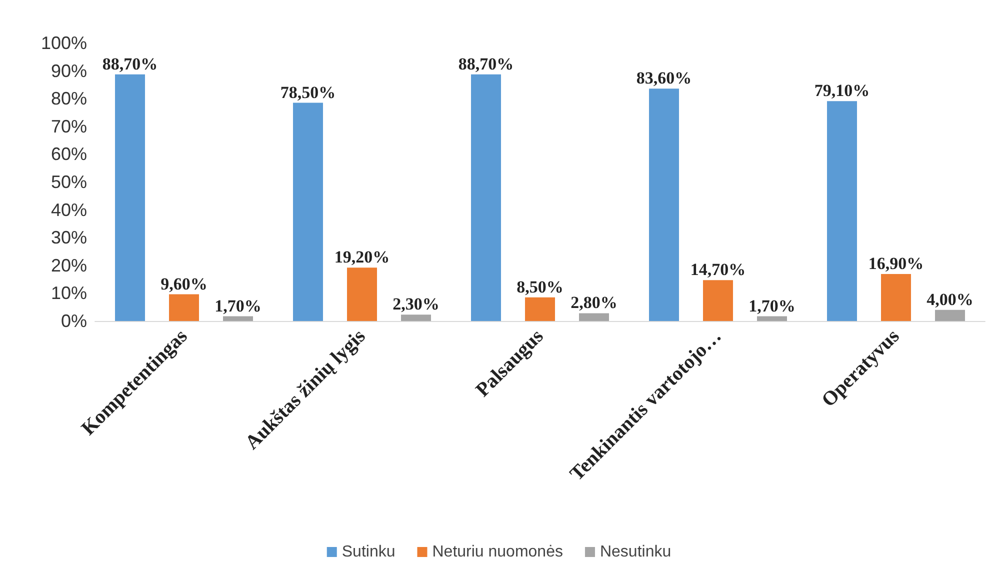  I want to click on y-tick-label: 100%, so click(63, 43).